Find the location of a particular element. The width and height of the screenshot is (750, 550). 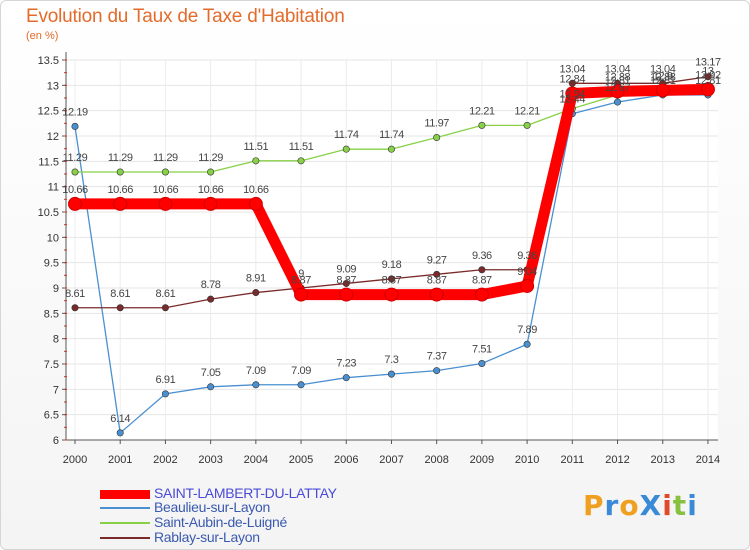

data-label: 12.44 is located at coordinates (573, 100).